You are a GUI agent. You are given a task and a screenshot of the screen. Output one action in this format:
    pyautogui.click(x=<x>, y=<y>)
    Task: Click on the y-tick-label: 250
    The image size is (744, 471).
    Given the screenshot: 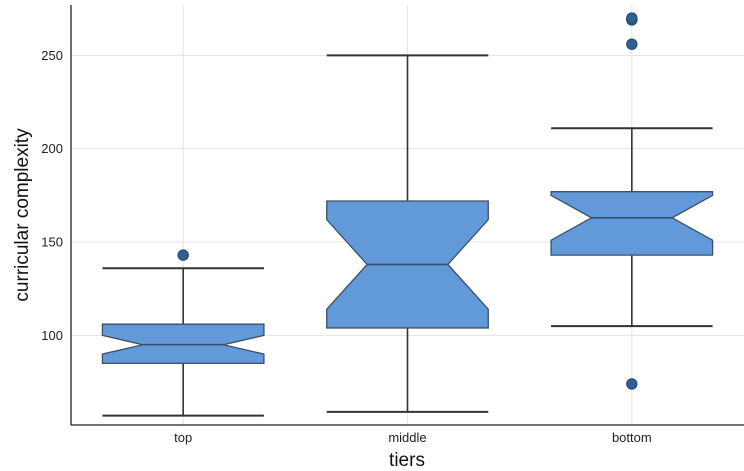 What is the action you would take?
    pyautogui.click(x=52, y=55)
    